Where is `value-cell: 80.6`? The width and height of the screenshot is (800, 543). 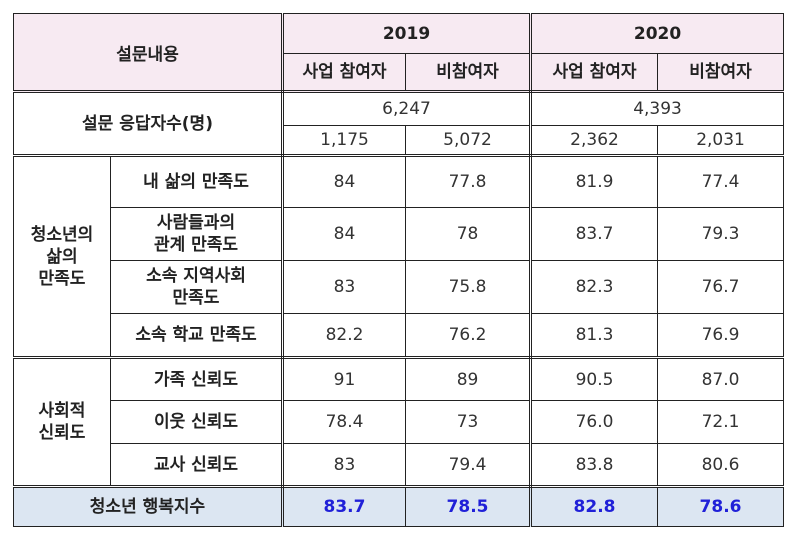 value-cell: 80.6 is located at coordinates (721, 465).